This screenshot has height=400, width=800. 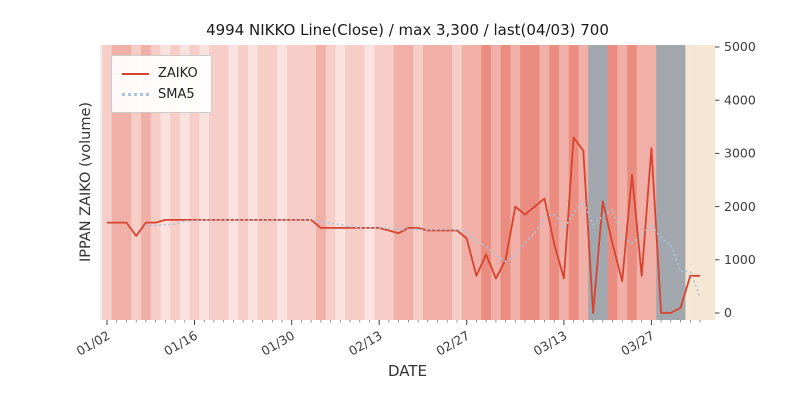 I want to click on sma5-line-icon, so click(x=135, y=94).